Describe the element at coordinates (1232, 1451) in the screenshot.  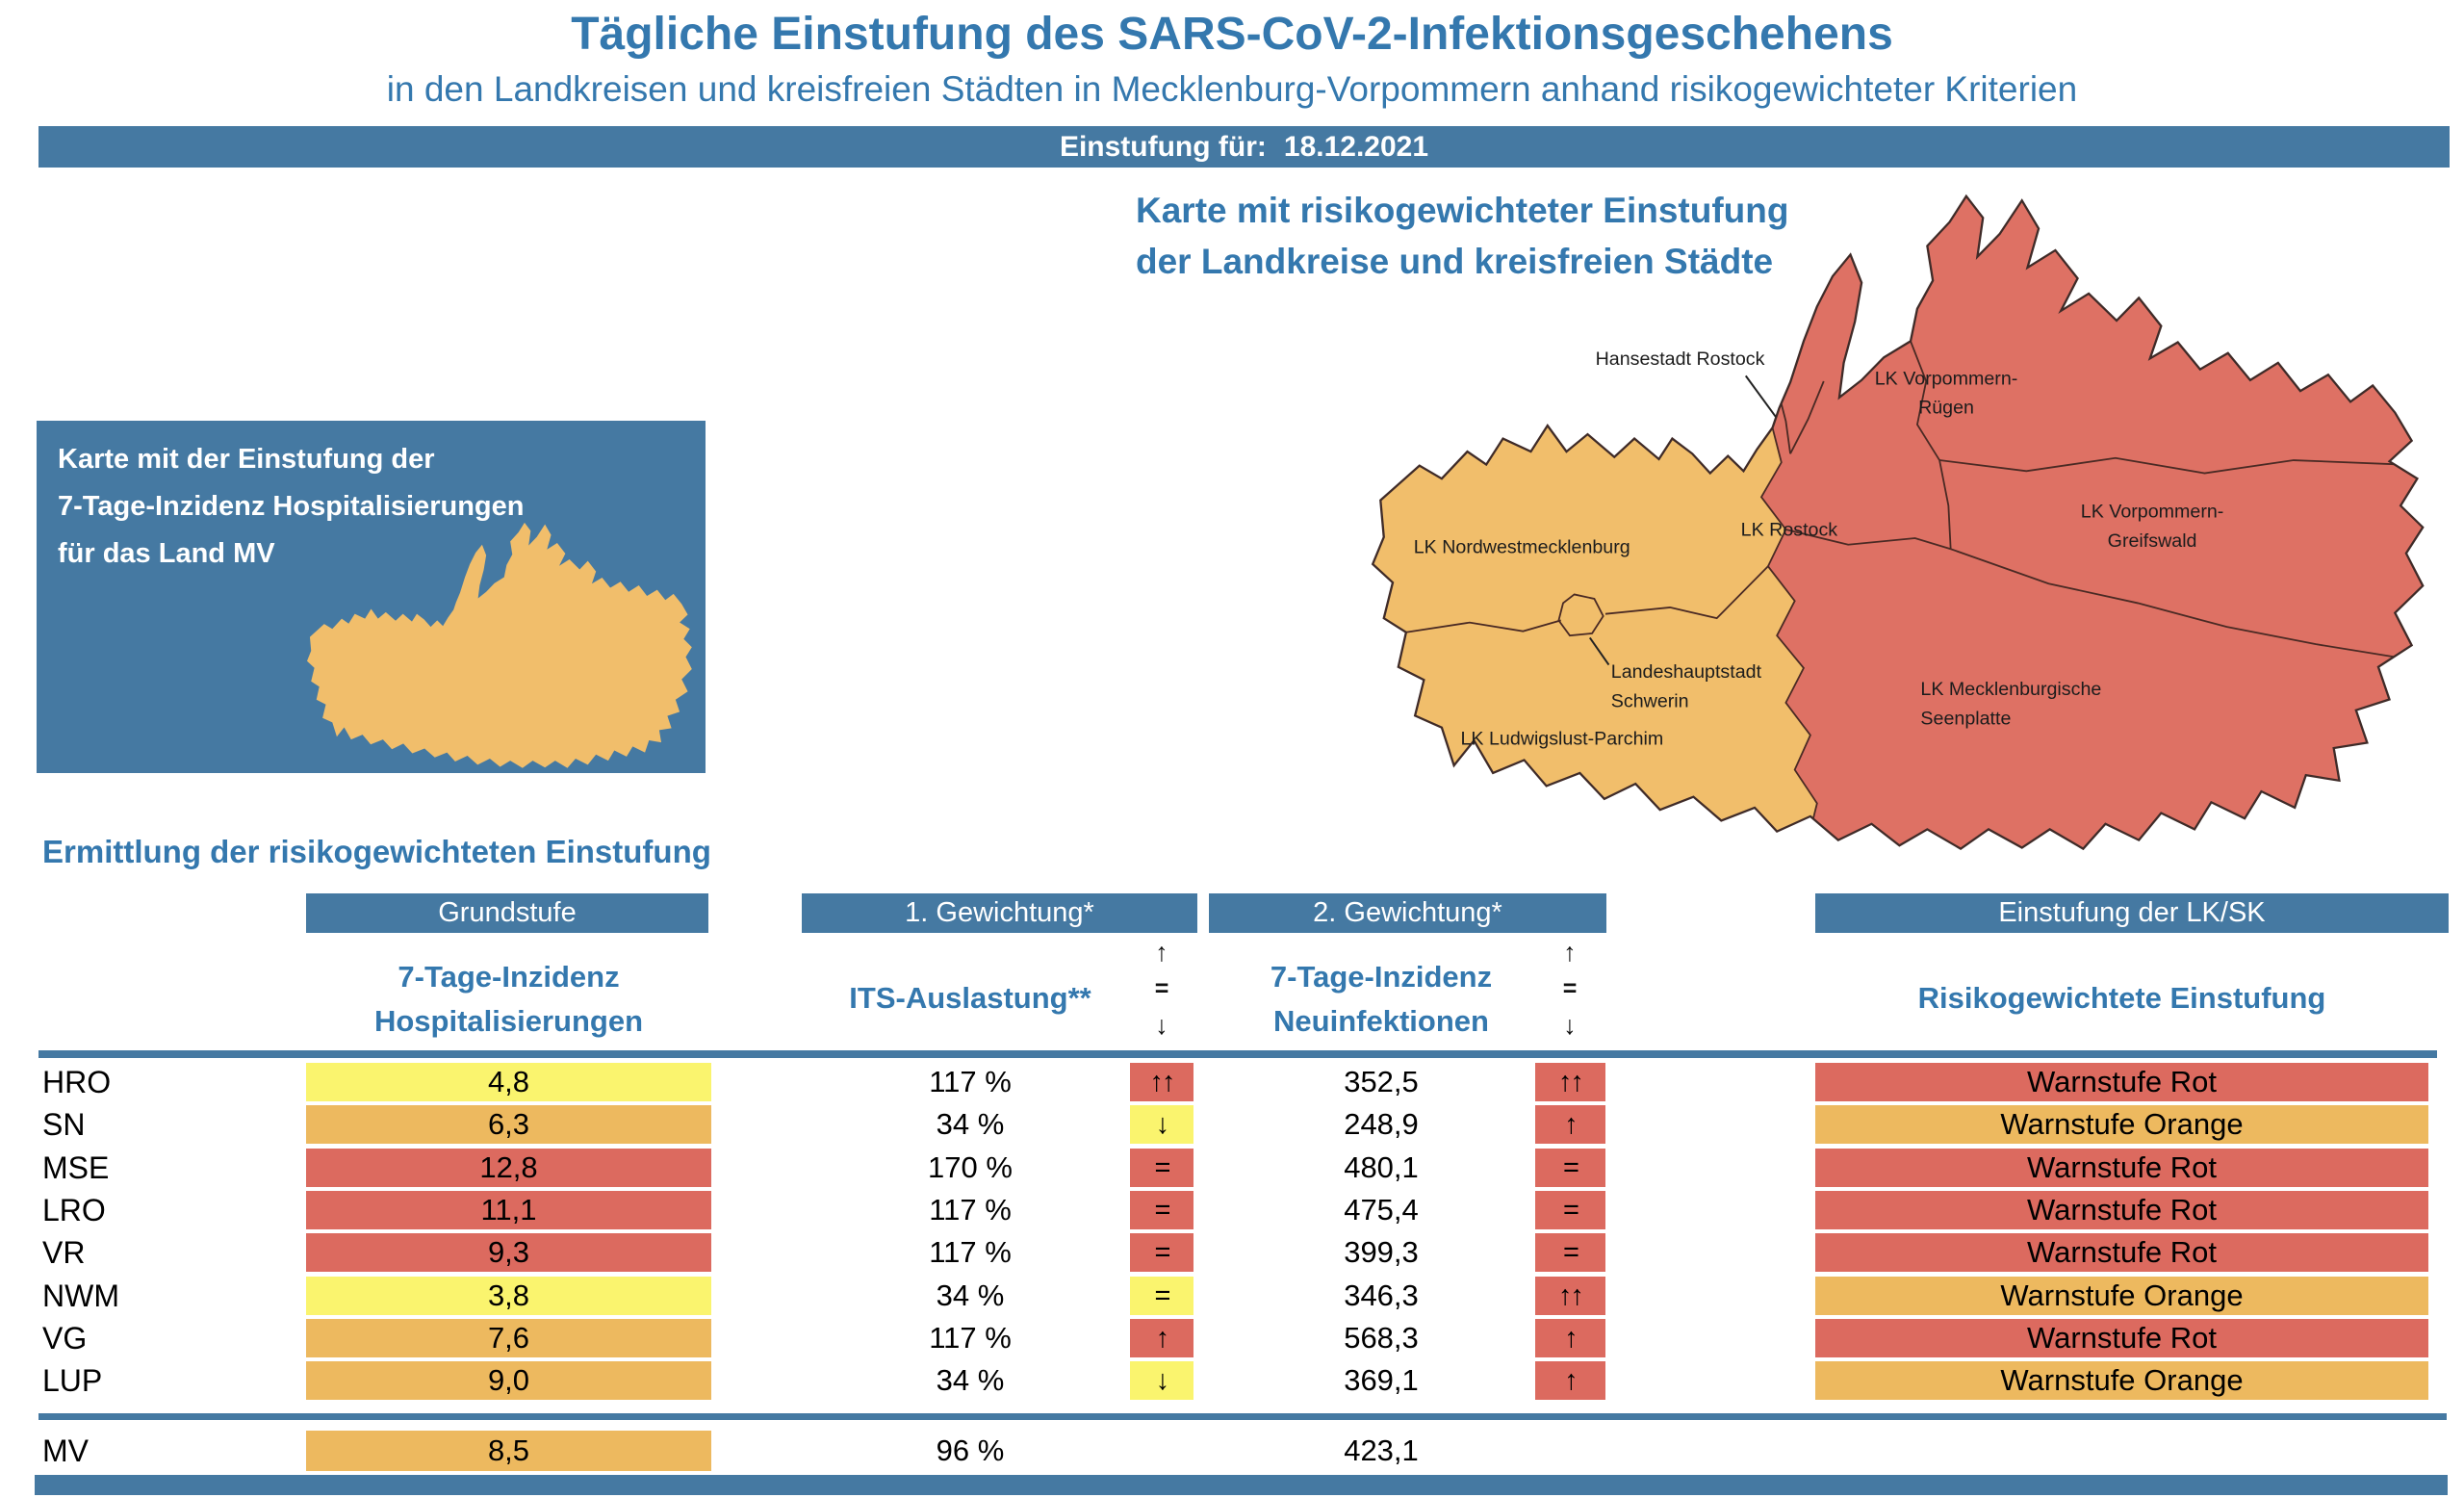
I see `summary-row-mv: MV 8,5 96 % 423,1` at that location.